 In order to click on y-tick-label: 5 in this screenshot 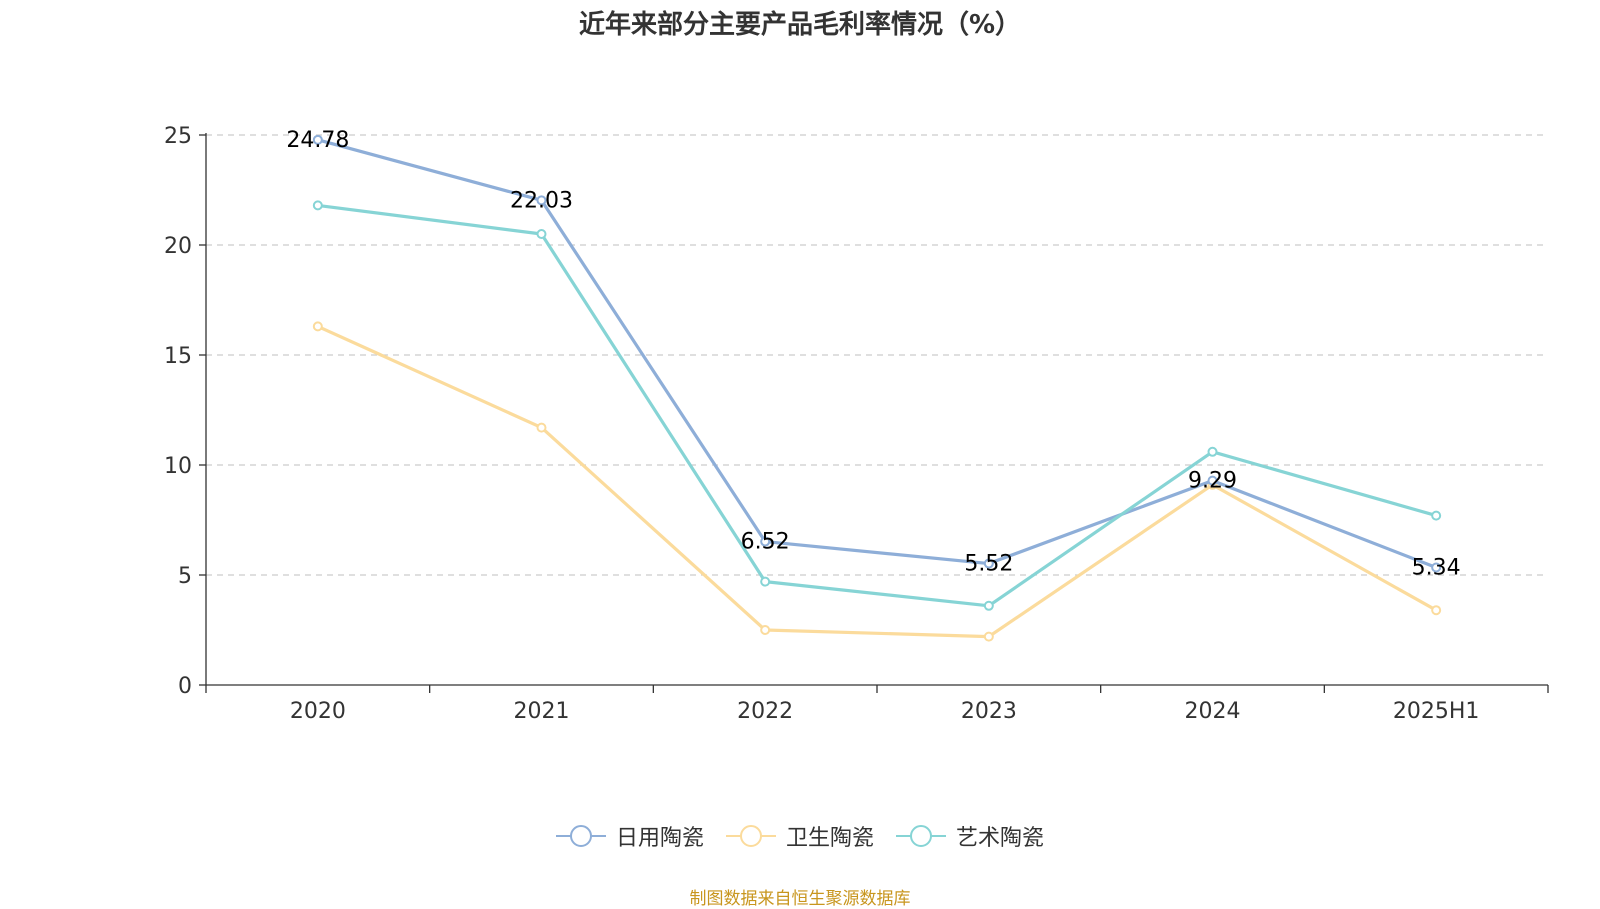, I will do `click(185, 576)`.